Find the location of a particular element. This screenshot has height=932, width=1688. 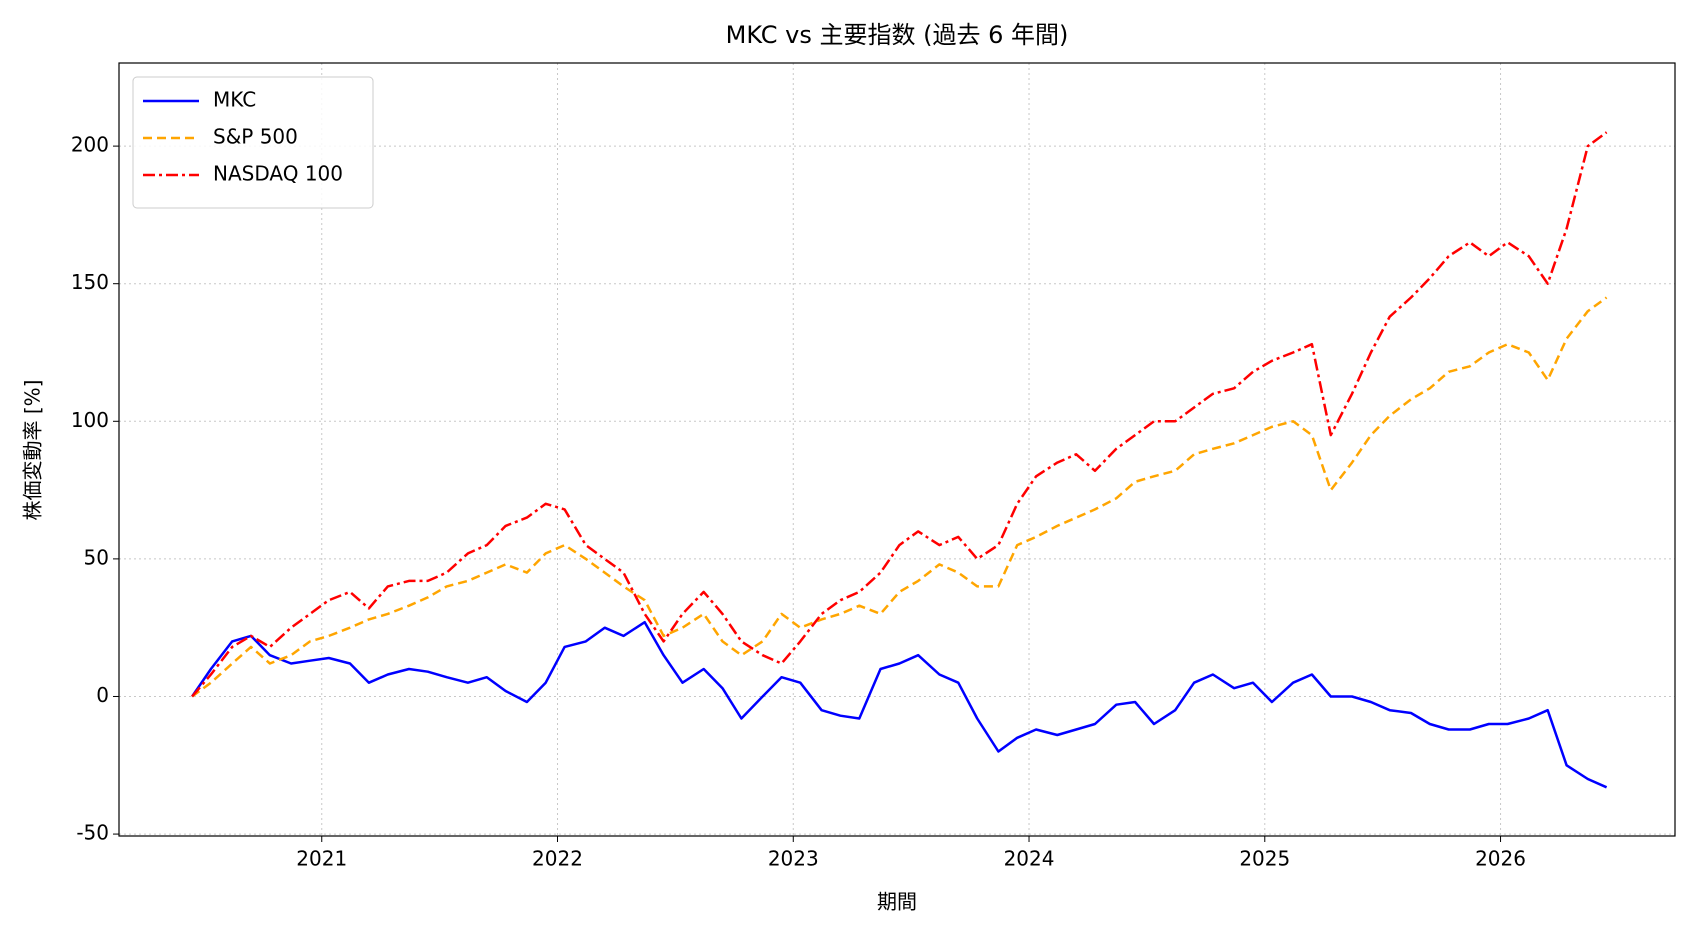

y-tick-label: 0 is located at coordinates (102, 695).